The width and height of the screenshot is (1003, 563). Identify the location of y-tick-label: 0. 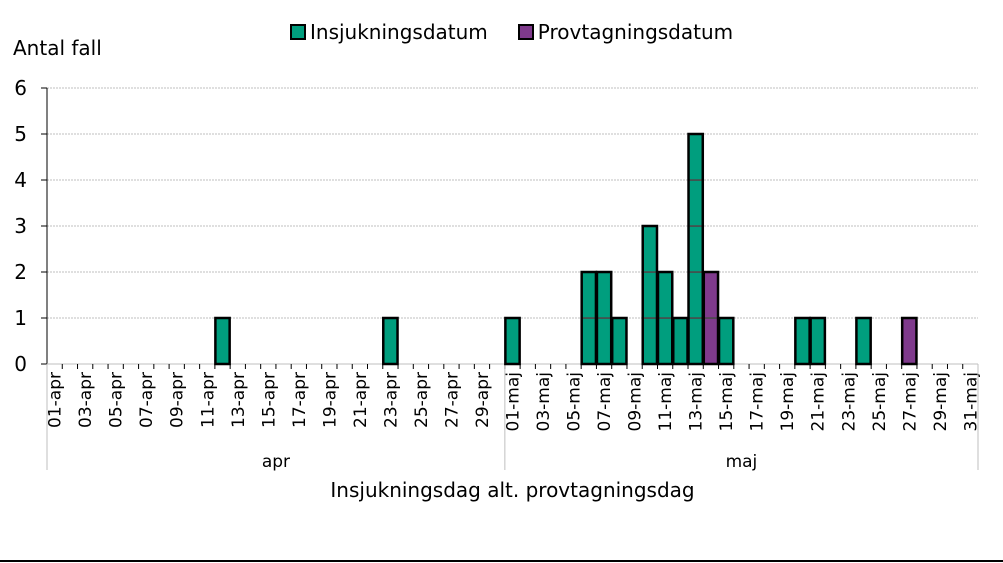
(20, 364).